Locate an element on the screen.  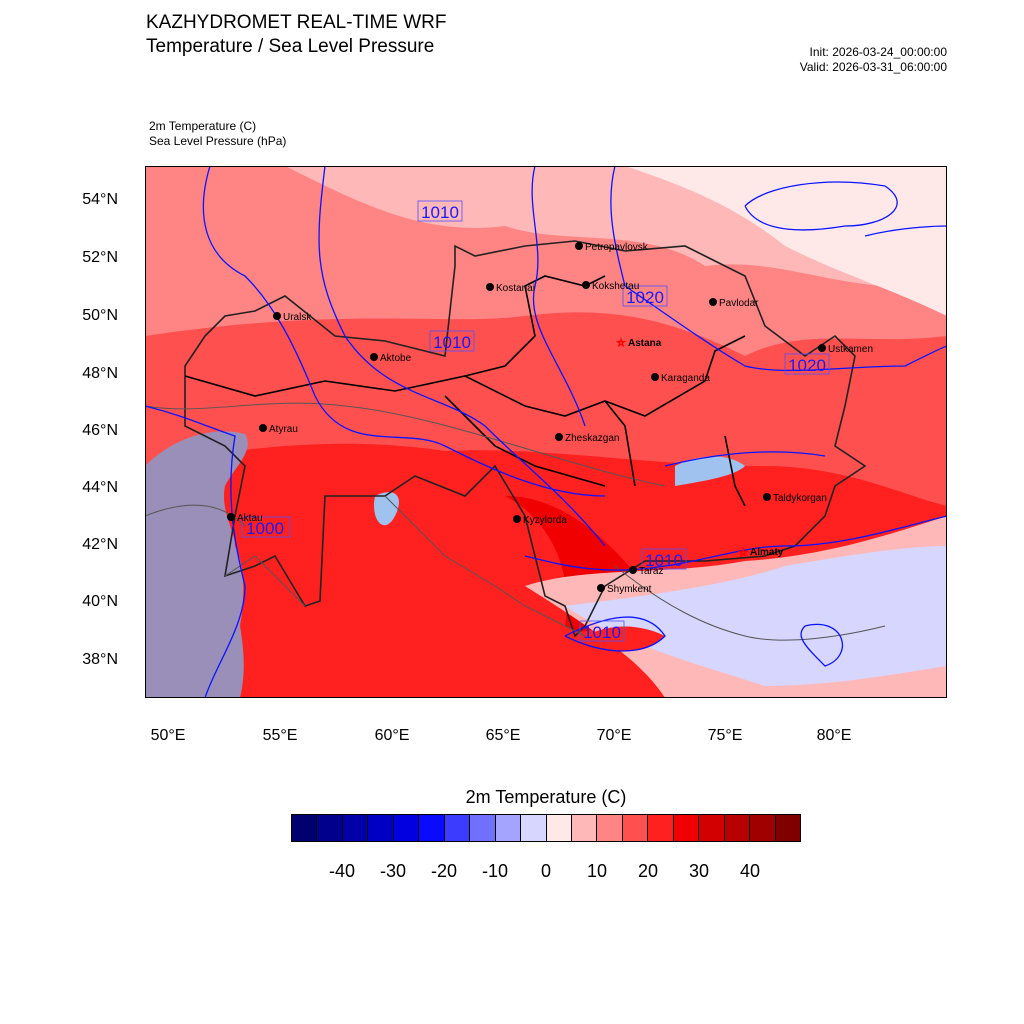
isobar-label: 1000 is located at coordinates (266, 527).